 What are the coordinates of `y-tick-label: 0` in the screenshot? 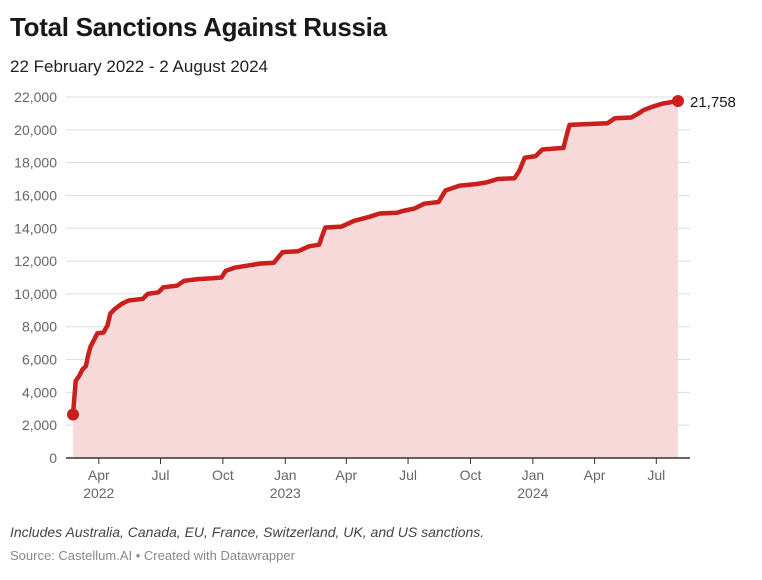 It's located at (53, 458).